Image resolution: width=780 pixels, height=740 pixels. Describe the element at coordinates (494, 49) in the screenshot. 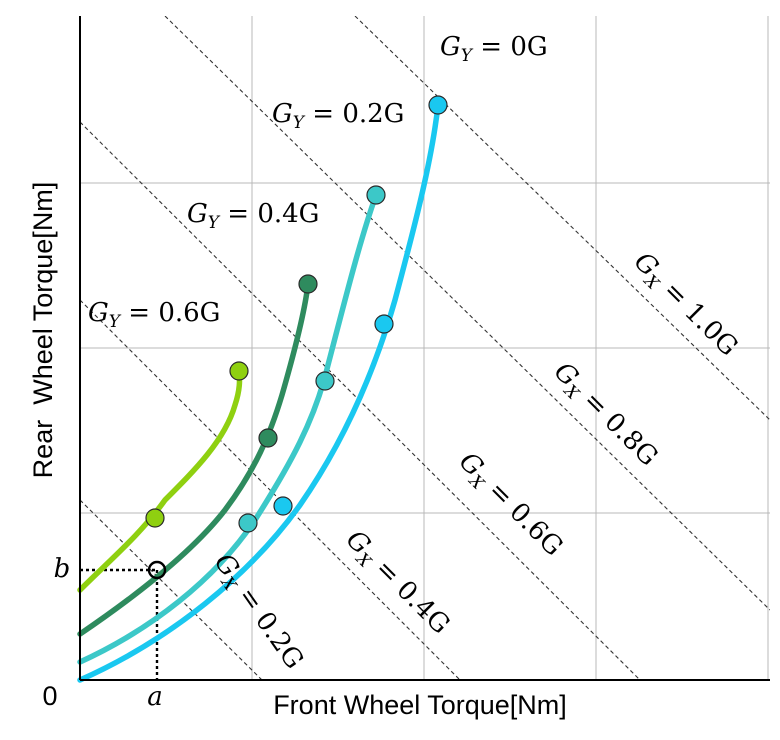

I see `series-0g-label: GY = 0G` at that location.